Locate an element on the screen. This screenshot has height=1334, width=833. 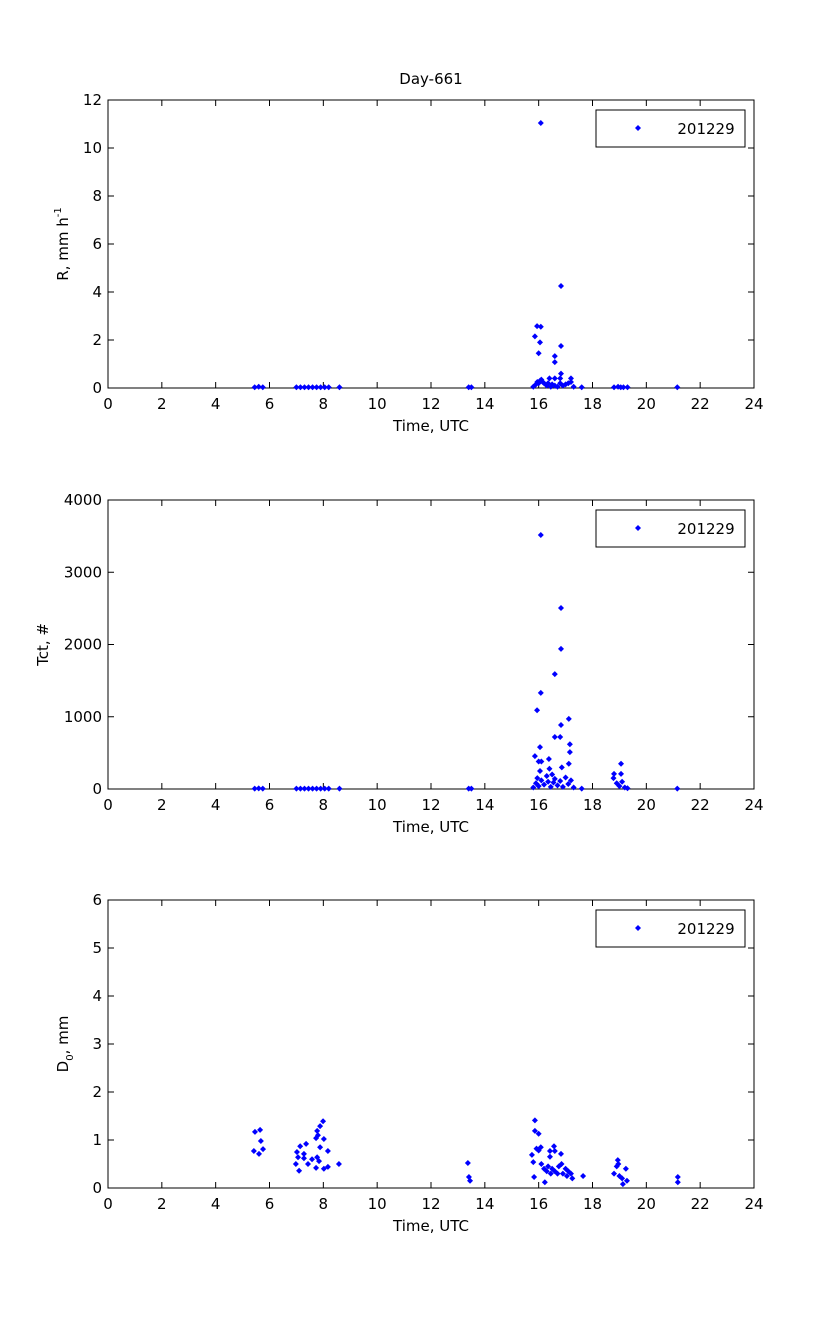
y-axis-label-text: Tct, # is located at coordinates (43, 645).